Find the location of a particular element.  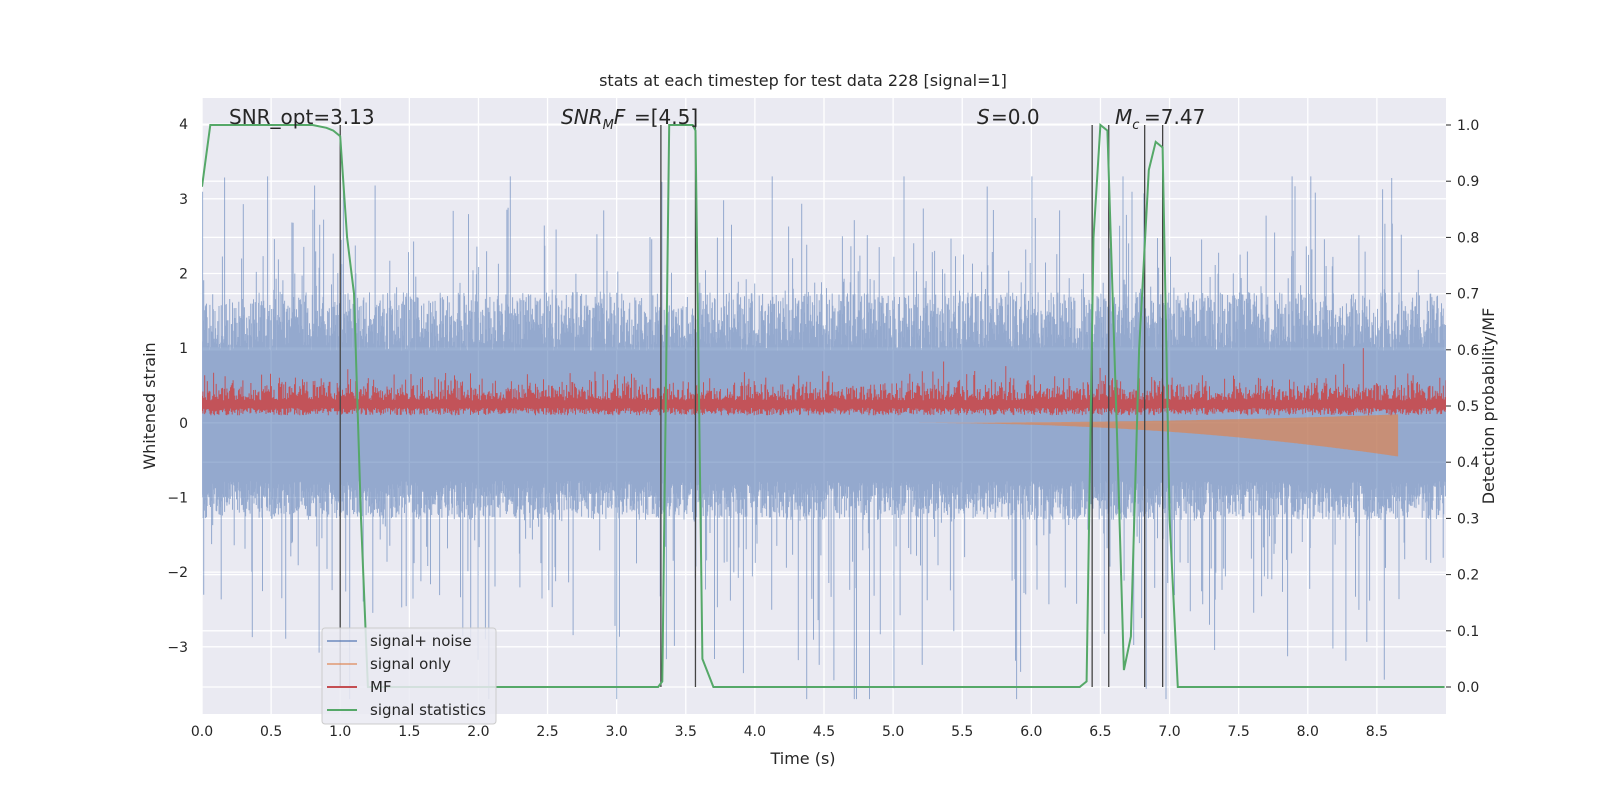

right-y-tick-label: 0.5 is located at coordinates (1468, 407).